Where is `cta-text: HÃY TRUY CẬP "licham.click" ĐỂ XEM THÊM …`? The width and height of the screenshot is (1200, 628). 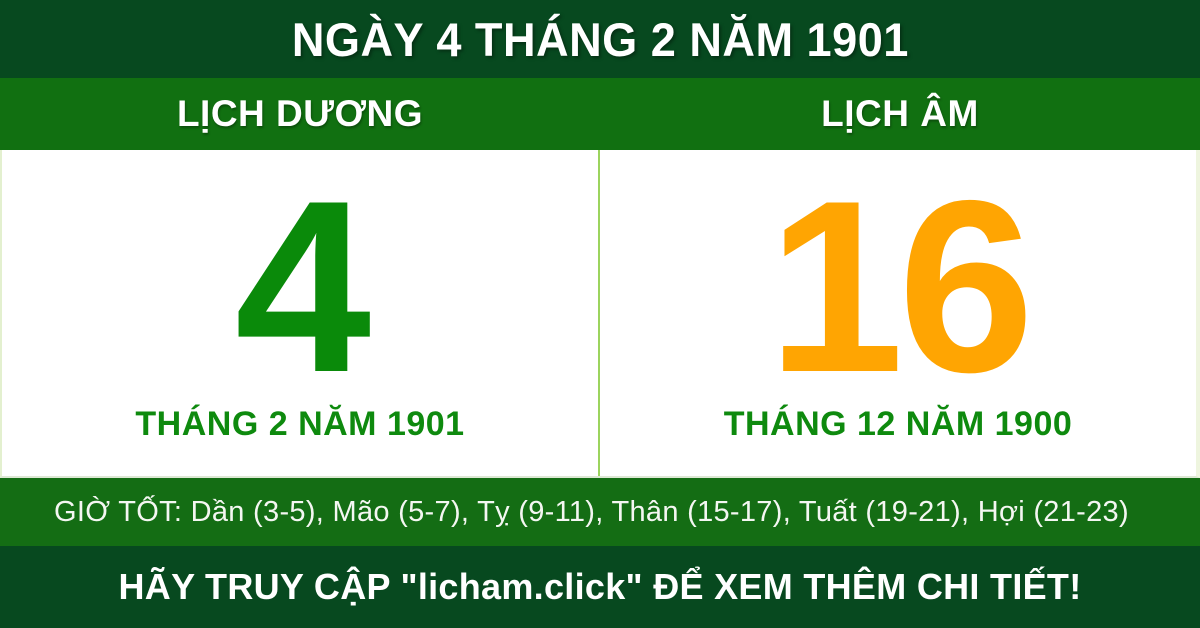 cta-text: HÃY TRUY CẬP "licham.click" ĐỂ XEM THÊM … is located at coordinates (600, 586).